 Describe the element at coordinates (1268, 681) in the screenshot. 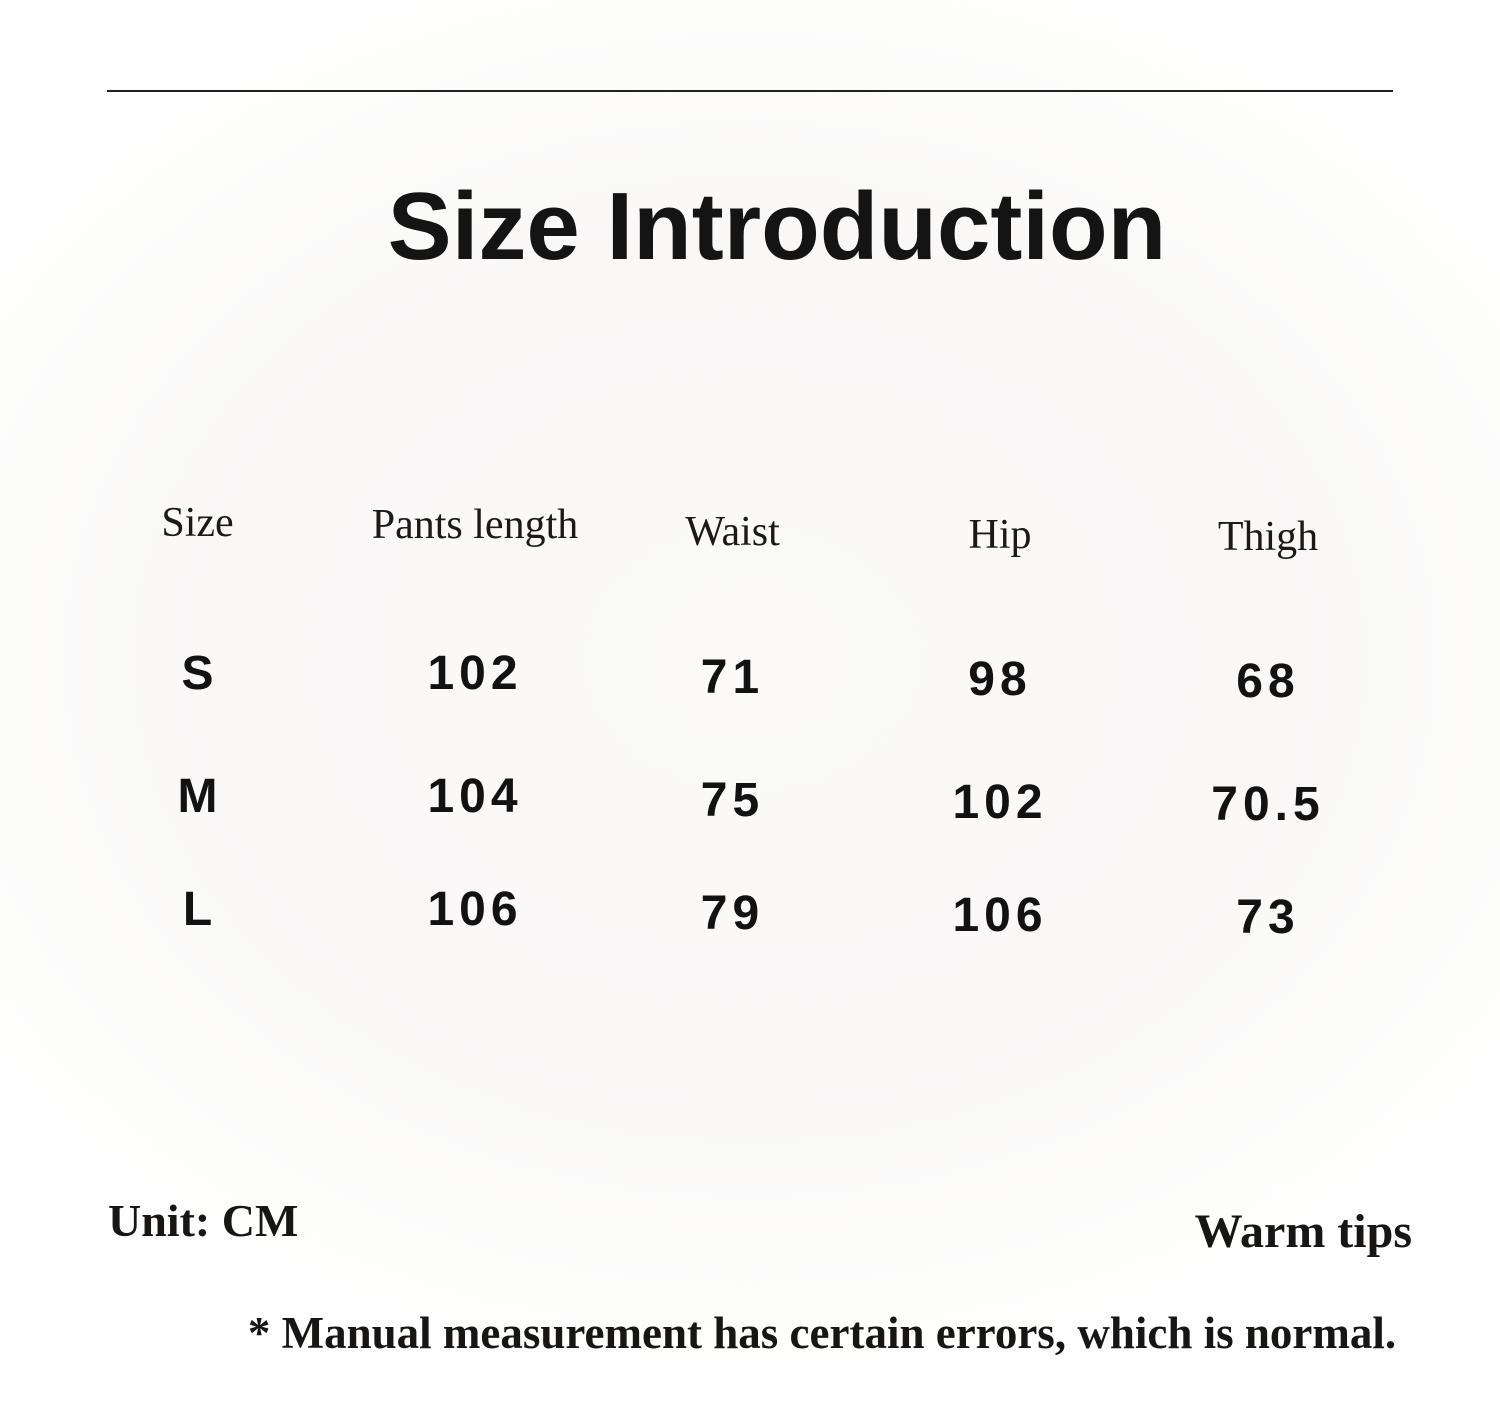

I see `thigh-value: 68` at that location.